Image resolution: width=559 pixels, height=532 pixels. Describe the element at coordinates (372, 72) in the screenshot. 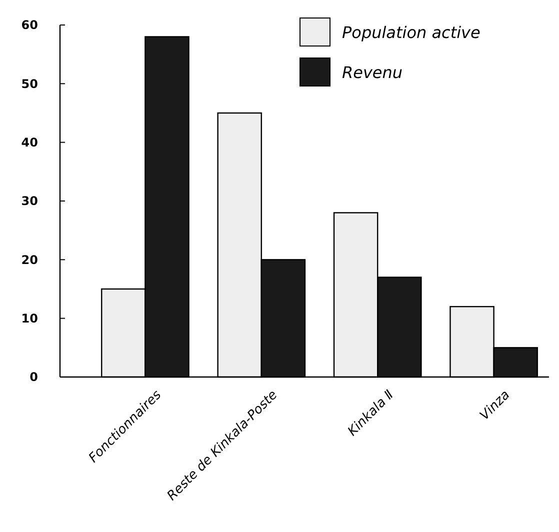

I see `legend-label: Revenu` at that location.